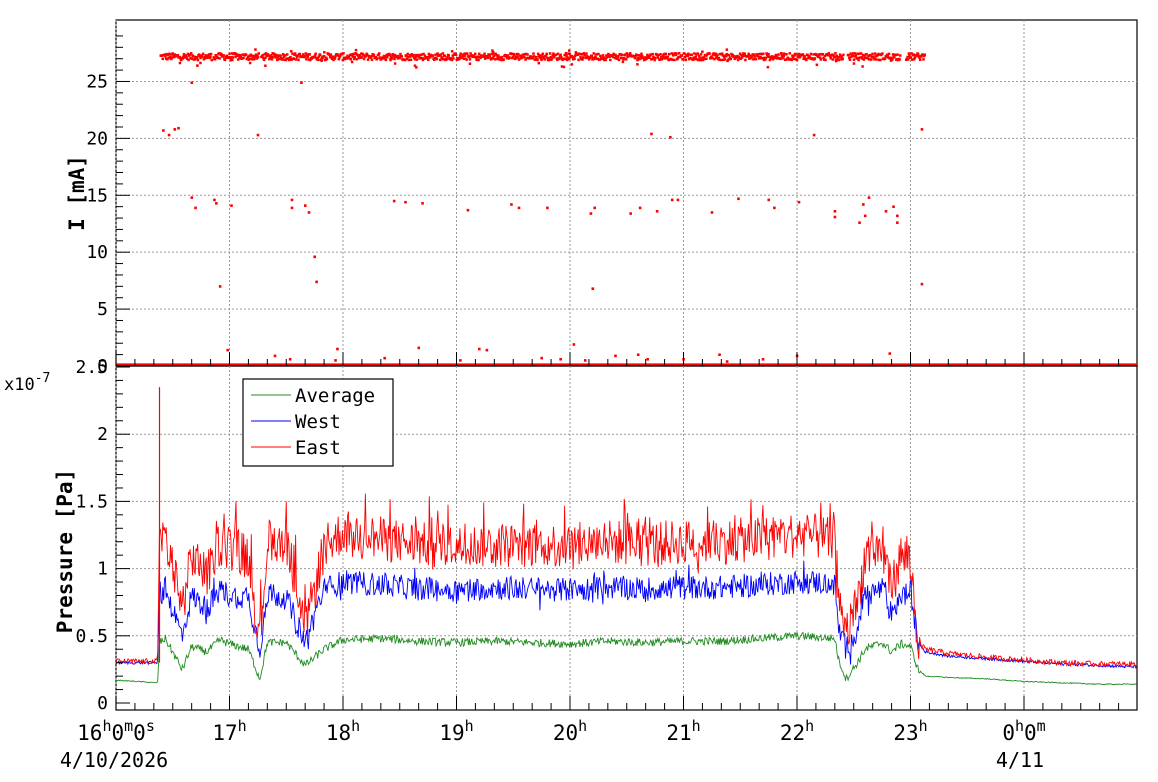 This screenshot has width=1158, height=782. Describe the element at coordinates (116, 731) in the screenshot. I see `time-tick-label: 16h0m0s` at that location.